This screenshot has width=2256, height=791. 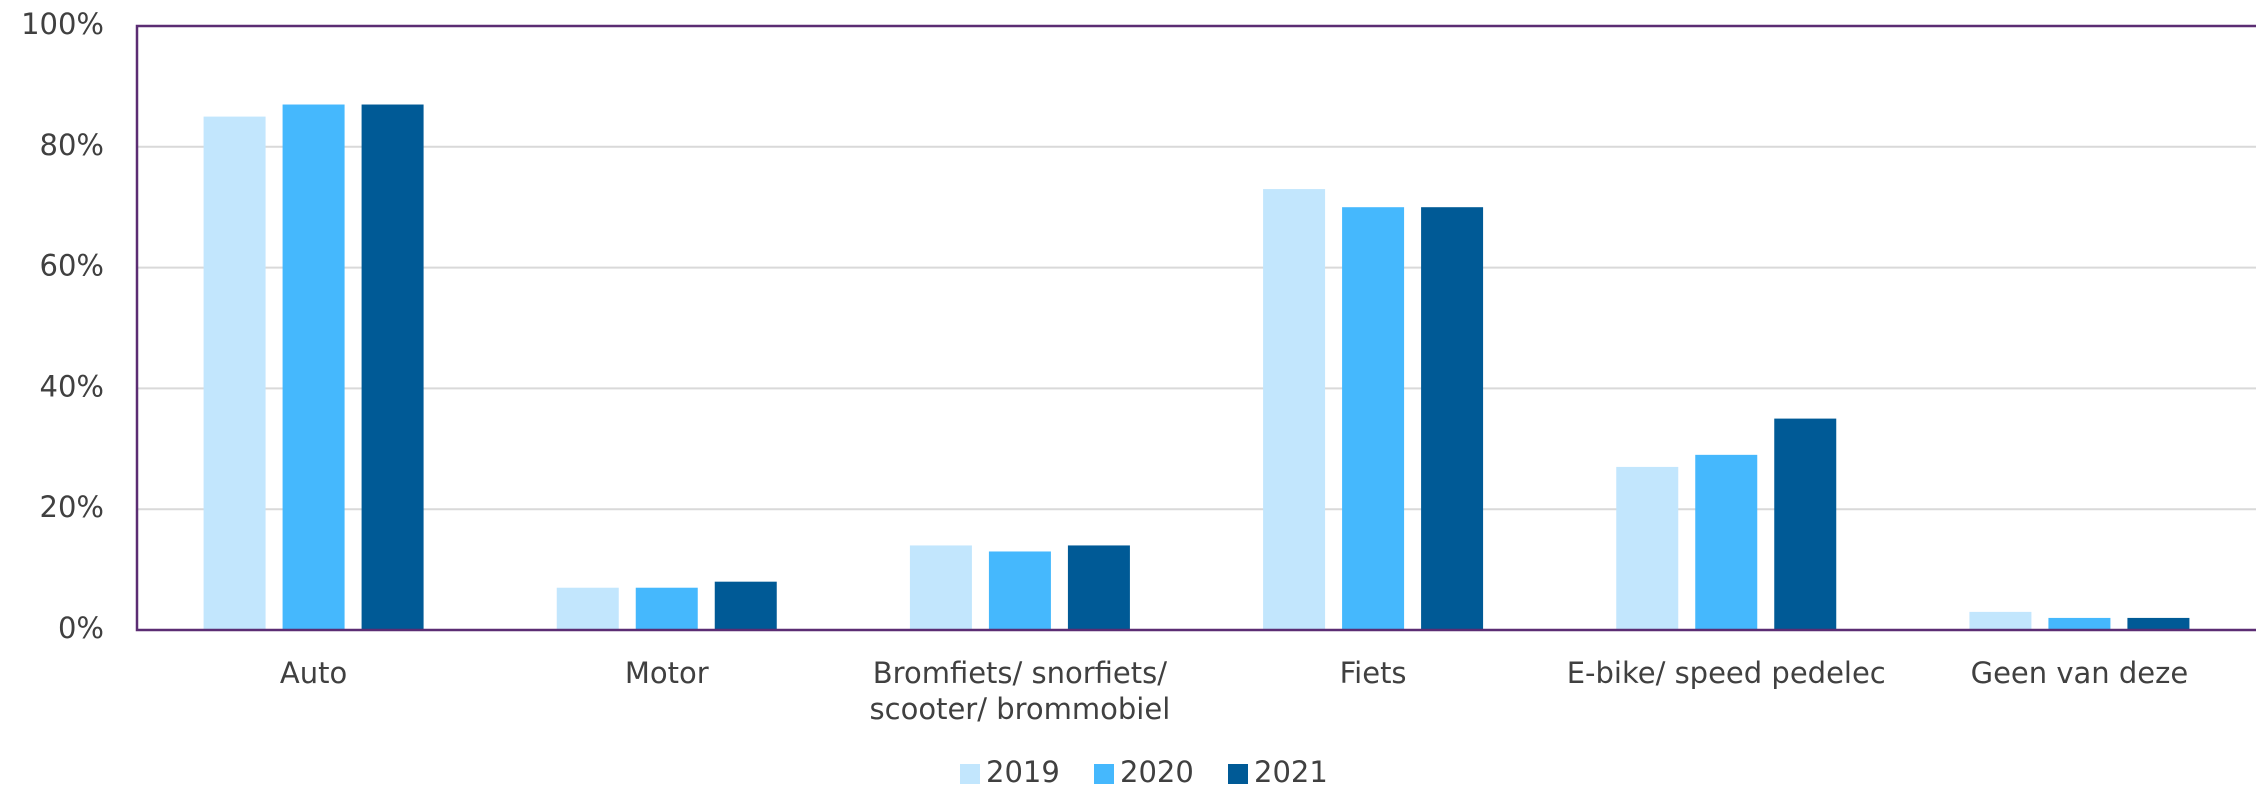 What do you see at coordinates (1157, 772) in the screenshot?
I see `legend-label: 2020` at bounding box center [1157, 772].